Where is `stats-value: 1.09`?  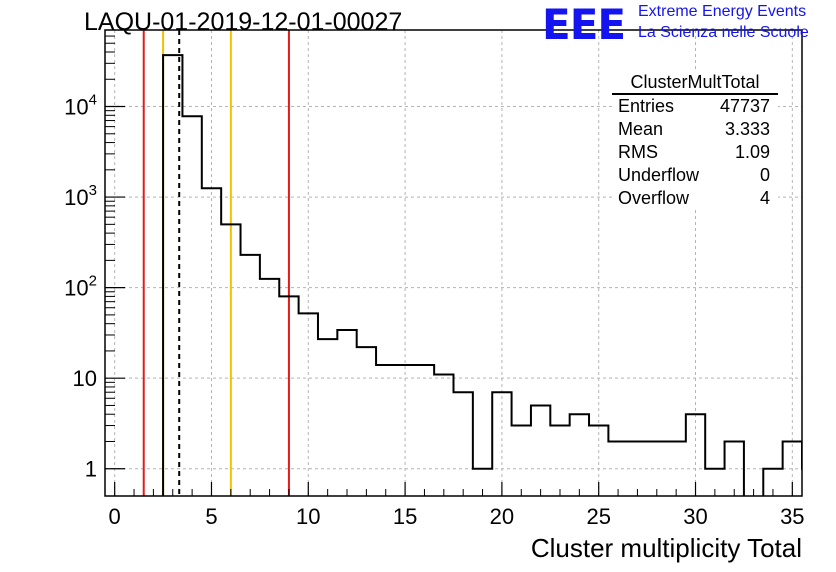 stats-value: 1.09 is located at coordinates (752, 152).